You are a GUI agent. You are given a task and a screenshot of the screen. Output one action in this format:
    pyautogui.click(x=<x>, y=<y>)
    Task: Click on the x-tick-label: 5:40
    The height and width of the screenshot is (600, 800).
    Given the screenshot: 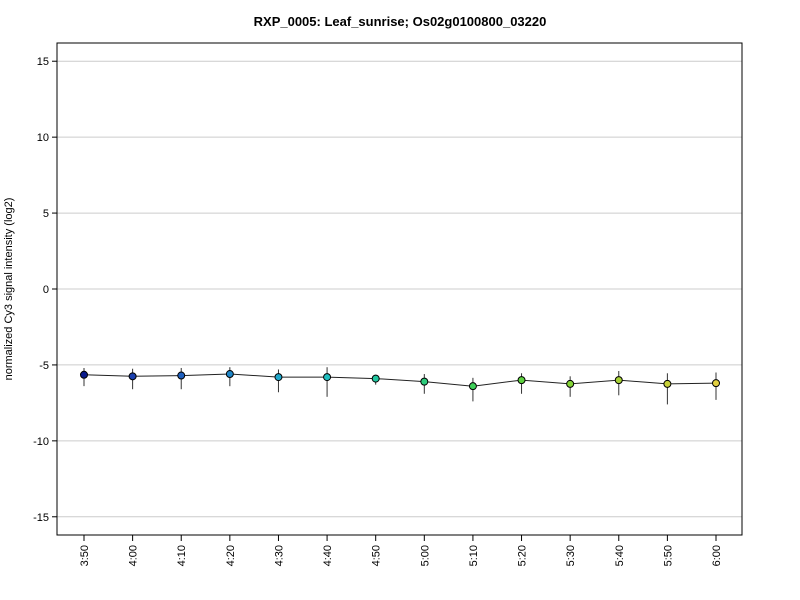 What is the action you would take?
    pyautogui.click(x=620, y=555)
    